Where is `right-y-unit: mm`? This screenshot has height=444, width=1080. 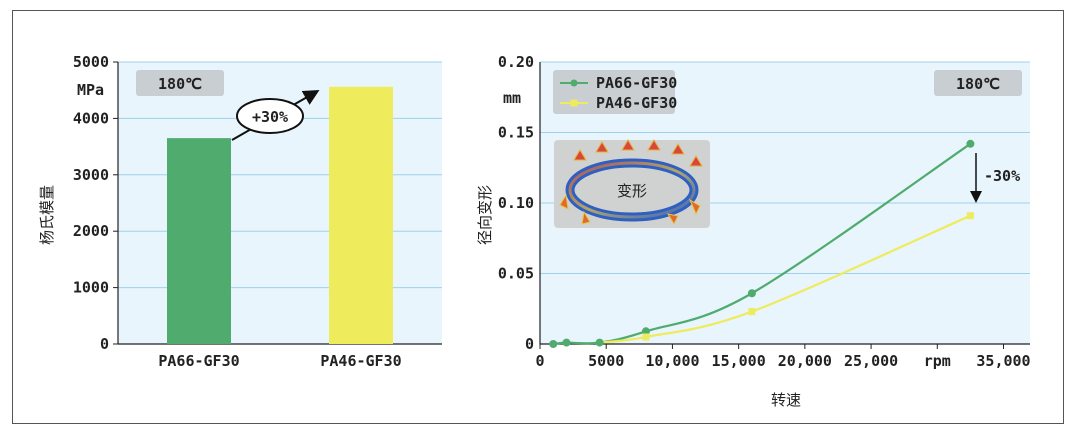
right-y-unit: mm is located at coordinates (512, 98).